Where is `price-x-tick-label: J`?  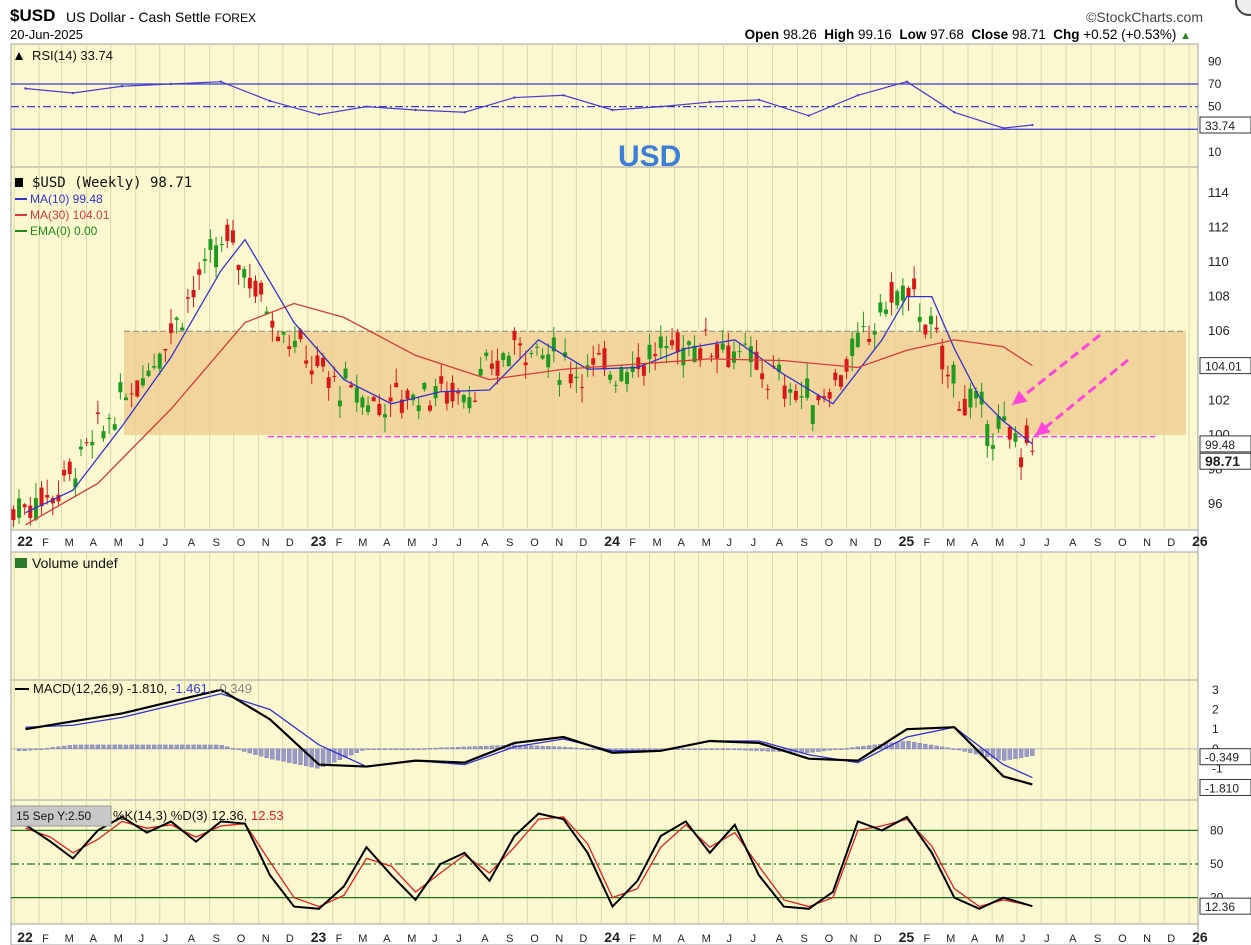
price-x-tick-label: J is located at coordinates (435, 543).